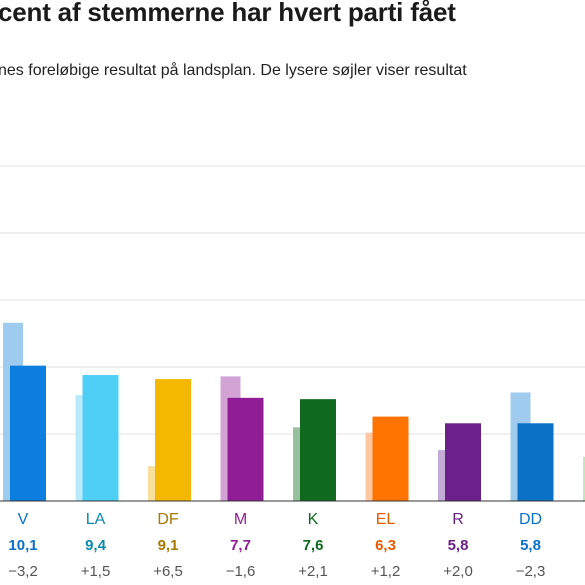  I want to click on value-label: 7,7, so click(240, 545).